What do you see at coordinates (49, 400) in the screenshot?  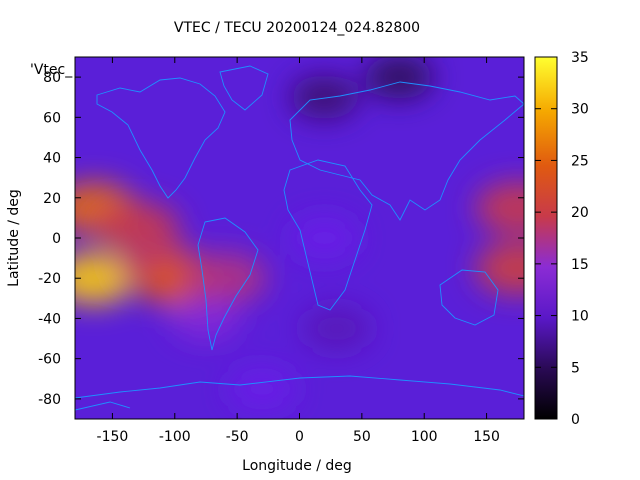 I see `y-tick-label: -80` at bounding box center [49, 400].